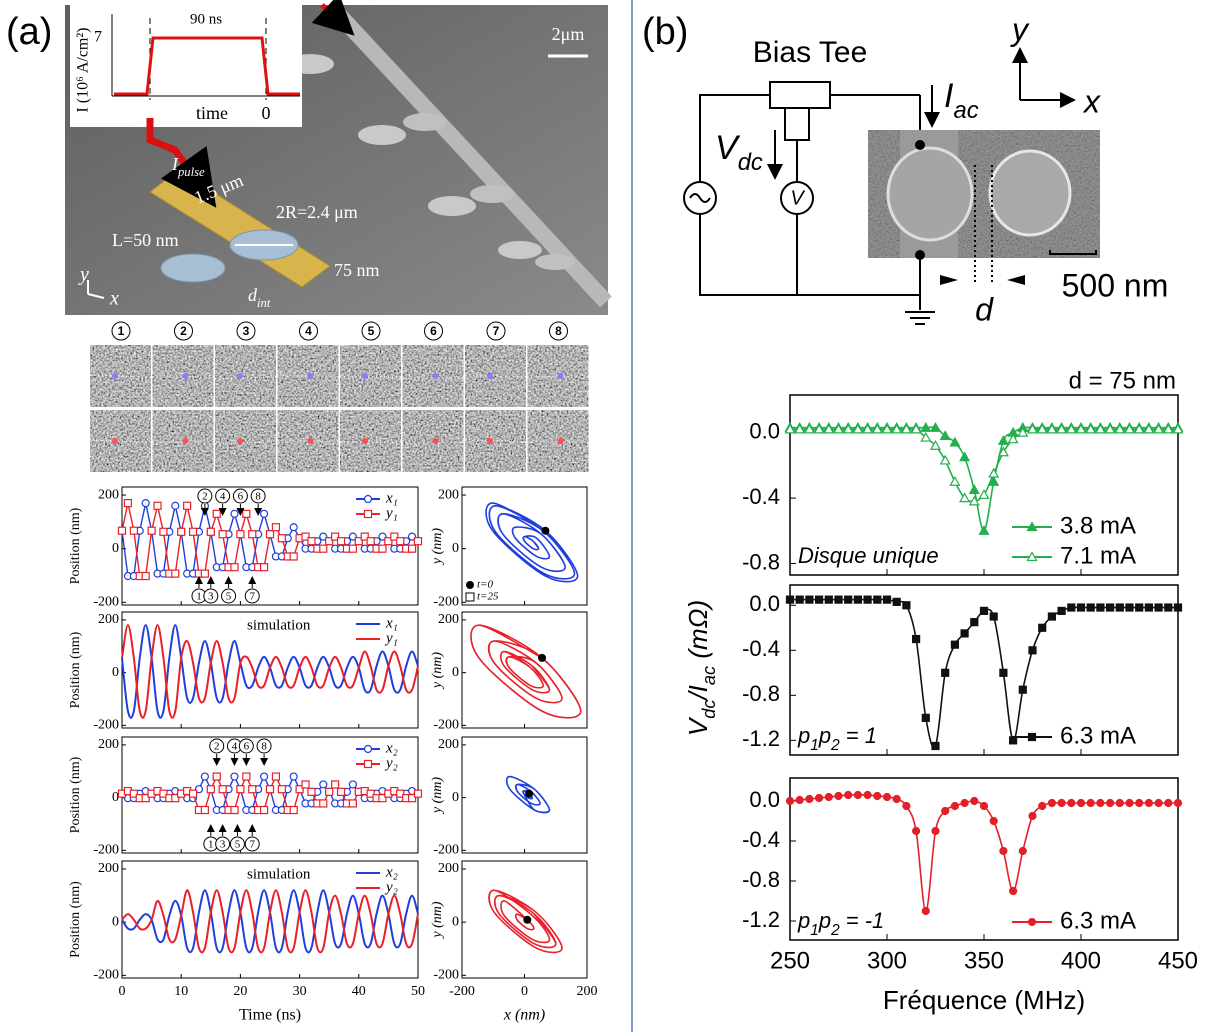 The width and height of the screenshot is (1215, 1032). I want to click on pulse-xtick: 0, so click(266, 113).